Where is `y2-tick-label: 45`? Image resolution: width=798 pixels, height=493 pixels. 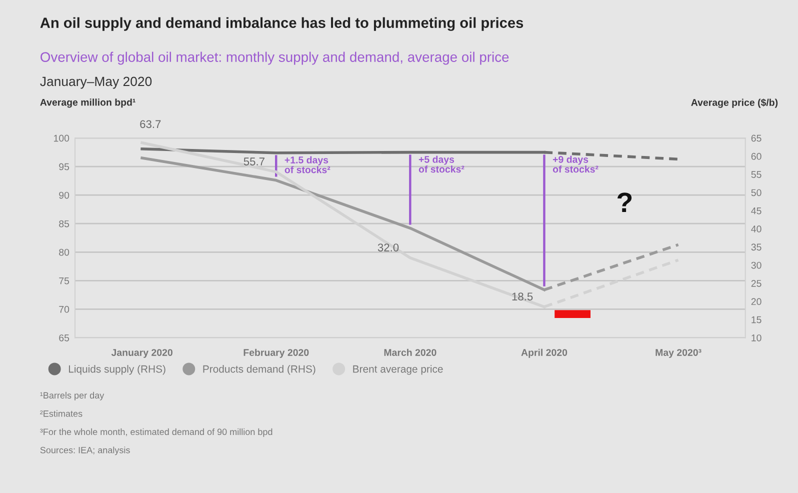
y2-tick-label: 45 is located at coordinates (756, 210).